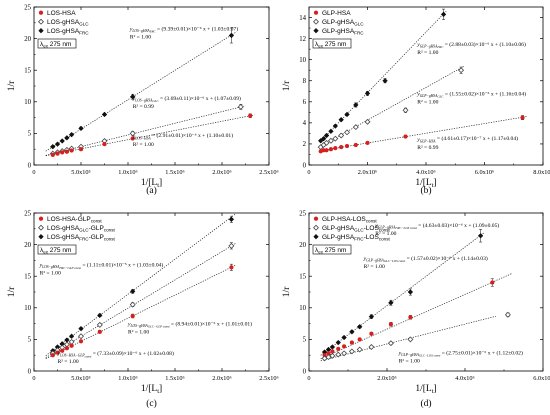 This screenshot has width=550, height=415. I want to click on panel-label: (a), so click(151, 190).